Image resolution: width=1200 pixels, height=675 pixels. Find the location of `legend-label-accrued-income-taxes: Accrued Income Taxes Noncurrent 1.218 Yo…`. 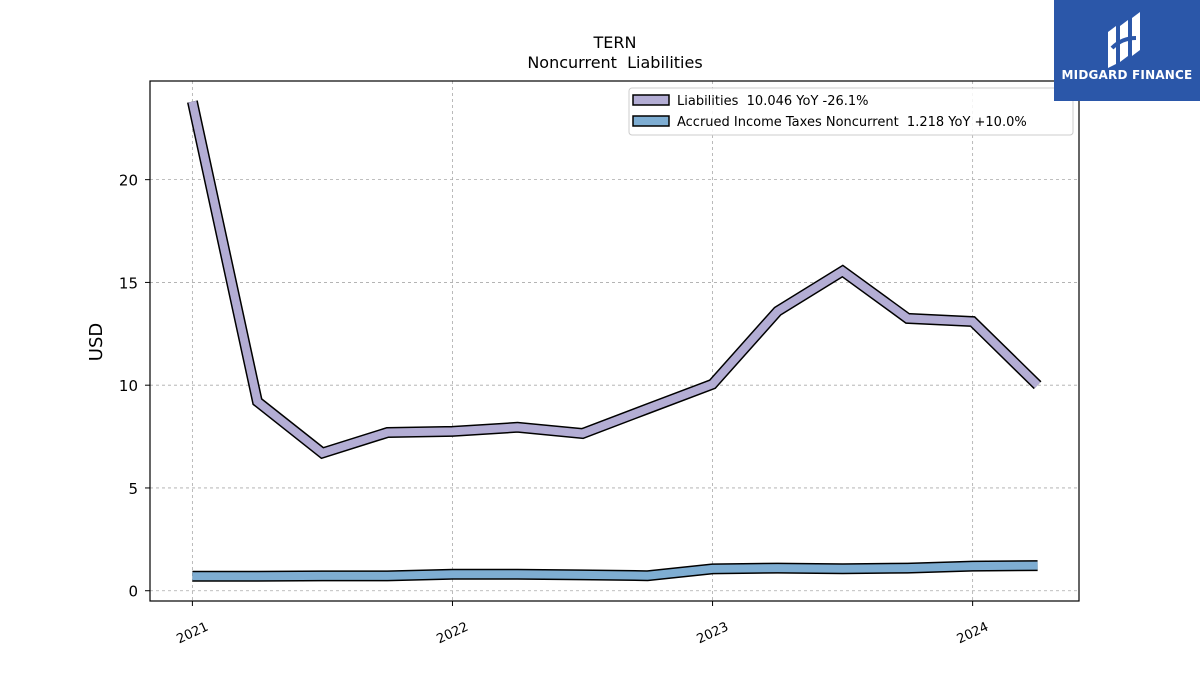

legend-label-accrued-income-taxes: Accrued Income Taxes Noncurrent 1.218 Yo… is located at coordinates (852, 122).